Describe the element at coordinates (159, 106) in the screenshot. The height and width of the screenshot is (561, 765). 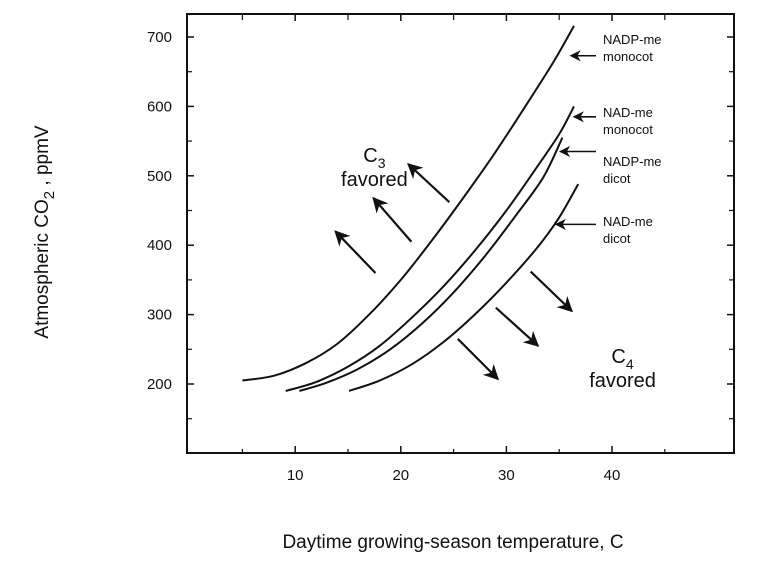
I see `y-tick-label: 600` at that location.